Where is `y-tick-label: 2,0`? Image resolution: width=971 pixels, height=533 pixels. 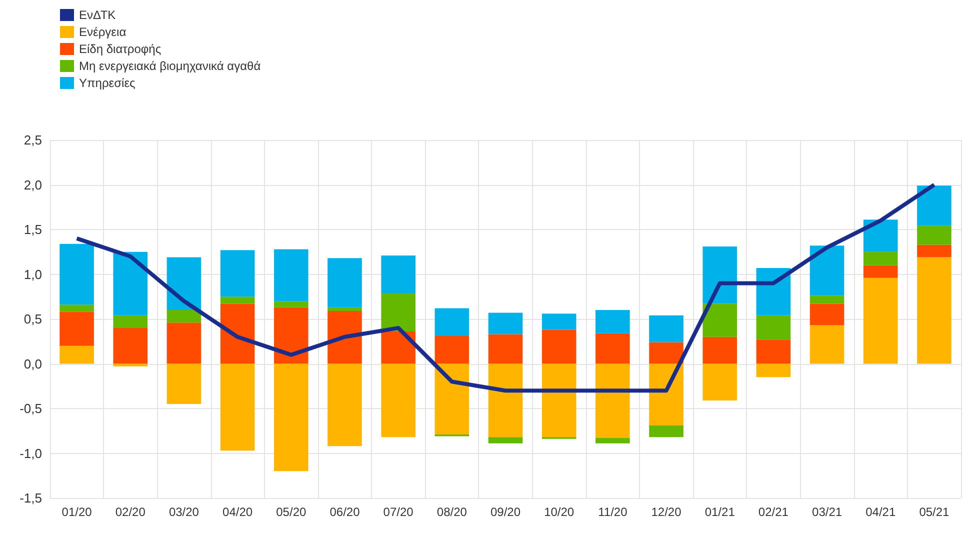 y-tick-label: 2,0 is located at coordinates (33, 184).